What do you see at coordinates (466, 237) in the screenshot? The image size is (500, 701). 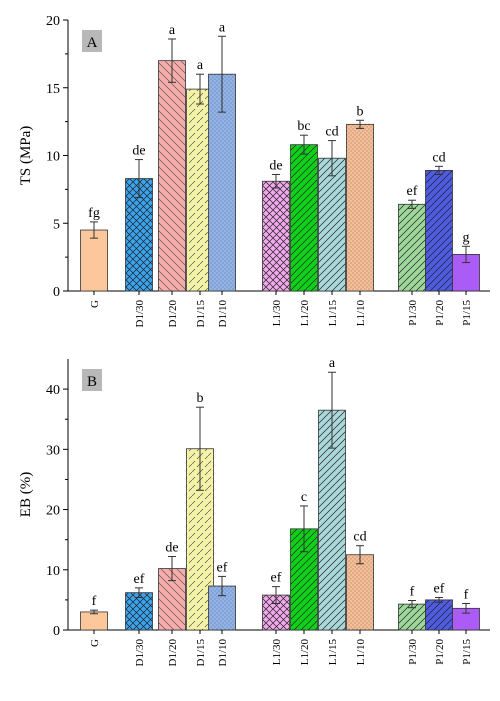 I see `significance-letter: g` at bounding box center [466, 237].